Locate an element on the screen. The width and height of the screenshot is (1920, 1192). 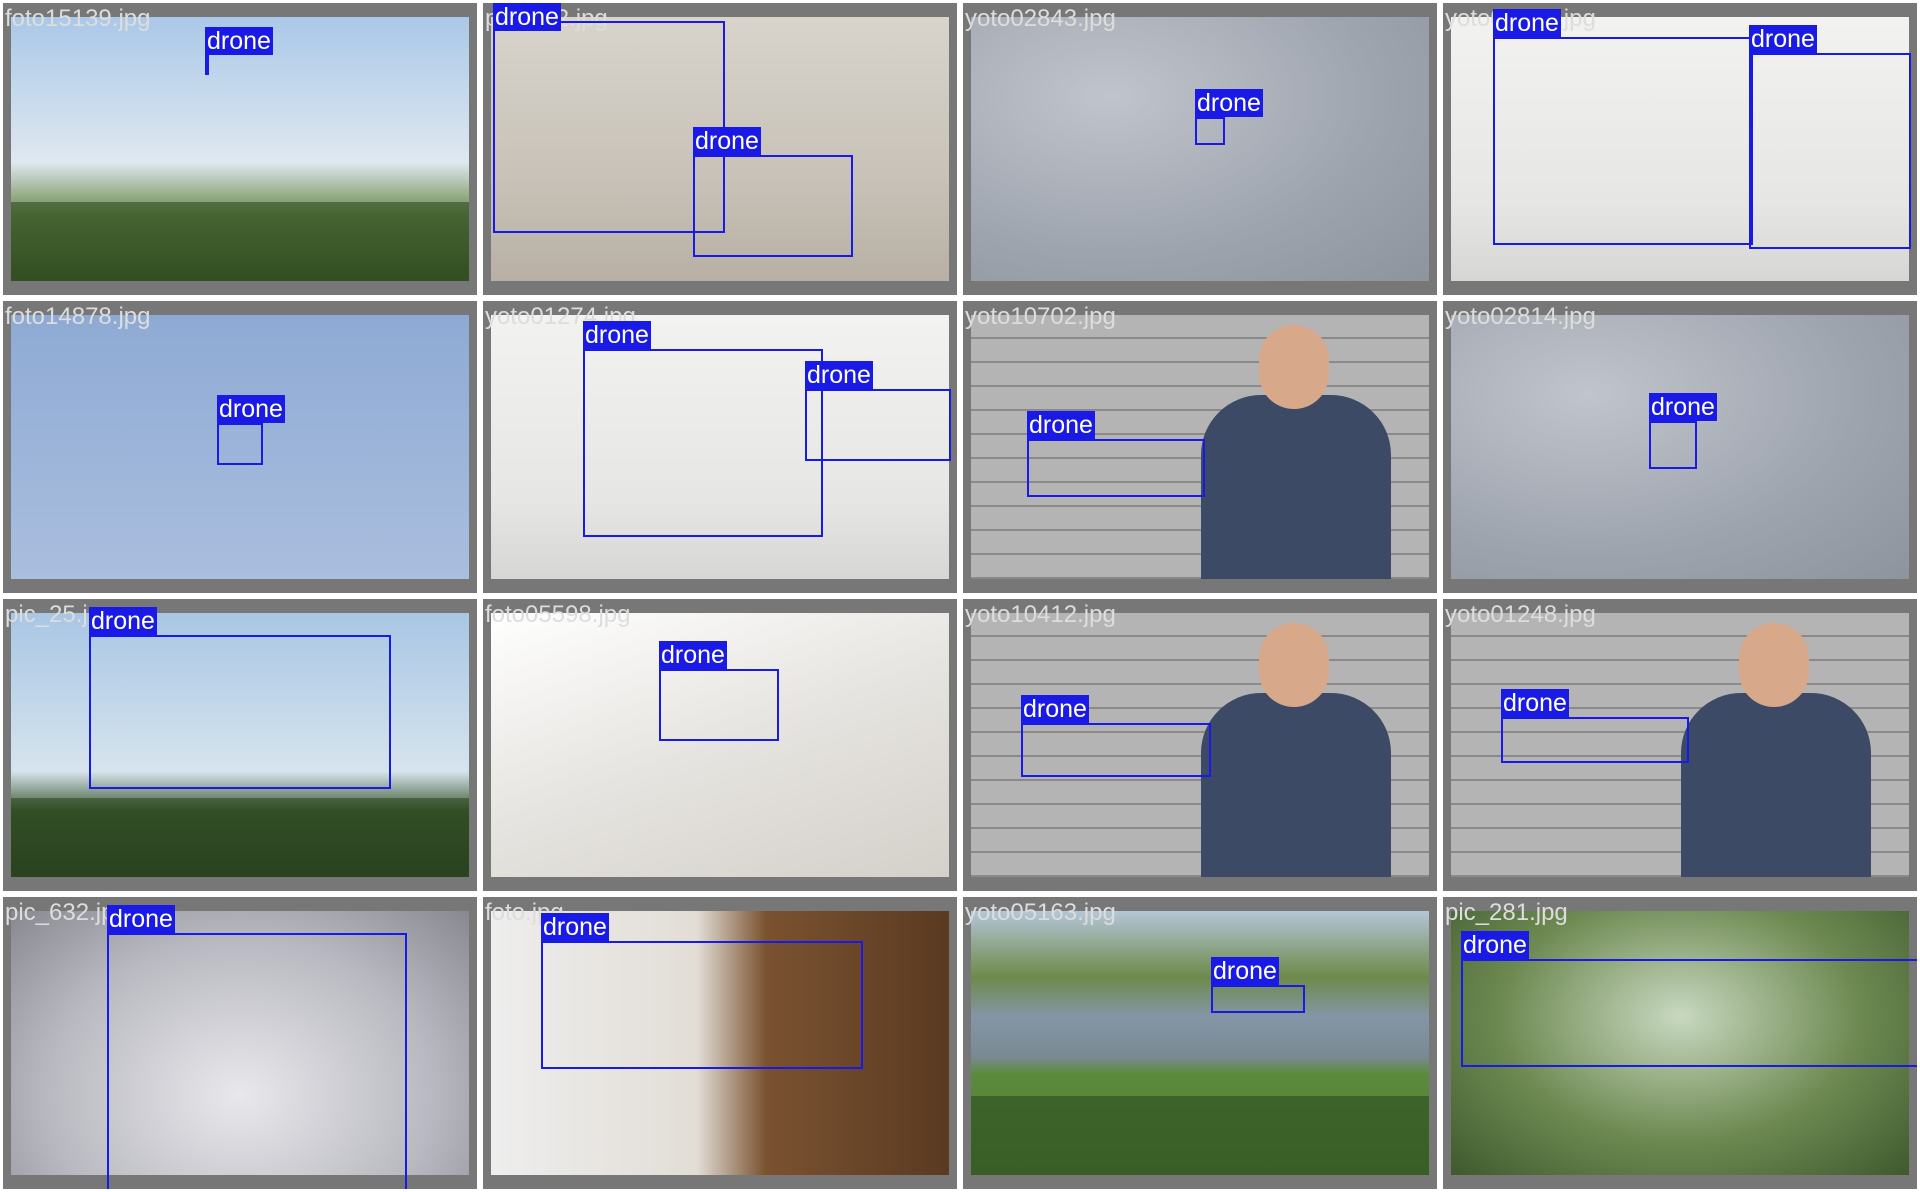
image-tile: yoto02843.jpg drone is located at coordinates (1200, 149).